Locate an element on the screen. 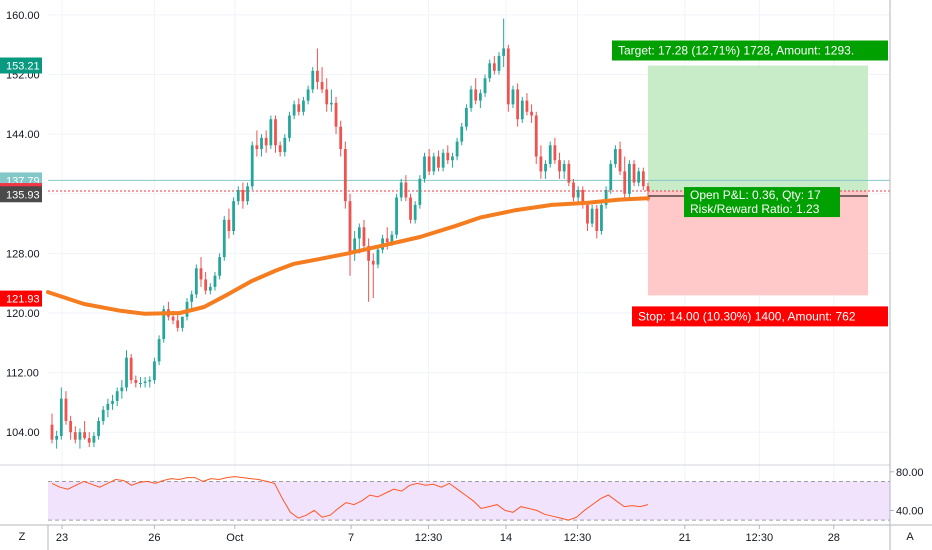  price-label: 153.21 is located at coordinates (23, 66).